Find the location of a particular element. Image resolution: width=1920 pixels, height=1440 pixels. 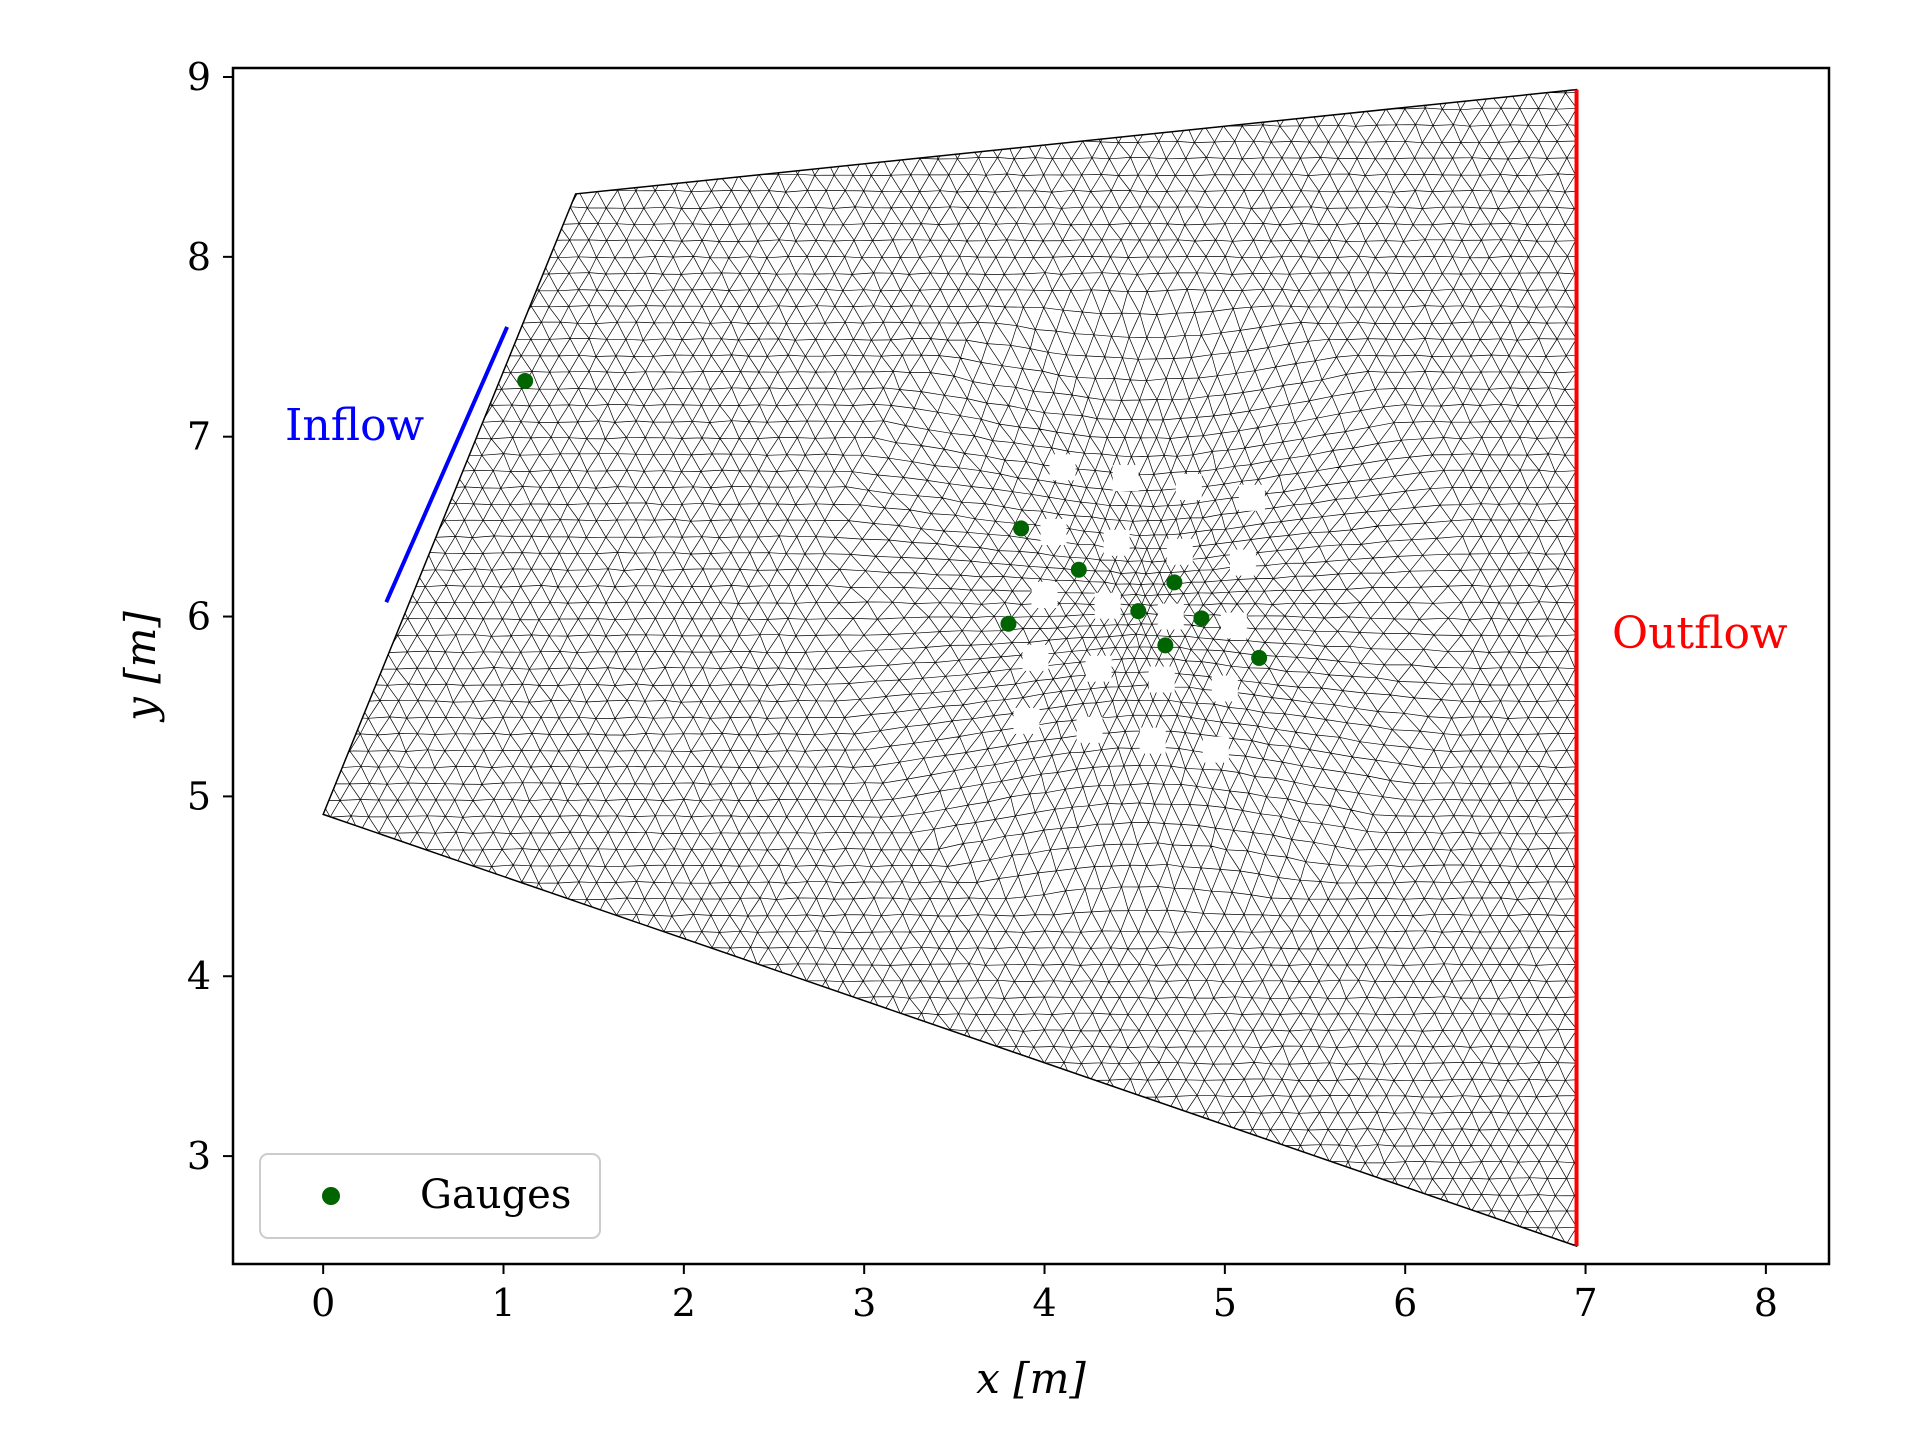

y-tick-label: 6 is located at coordinates (199, 617).